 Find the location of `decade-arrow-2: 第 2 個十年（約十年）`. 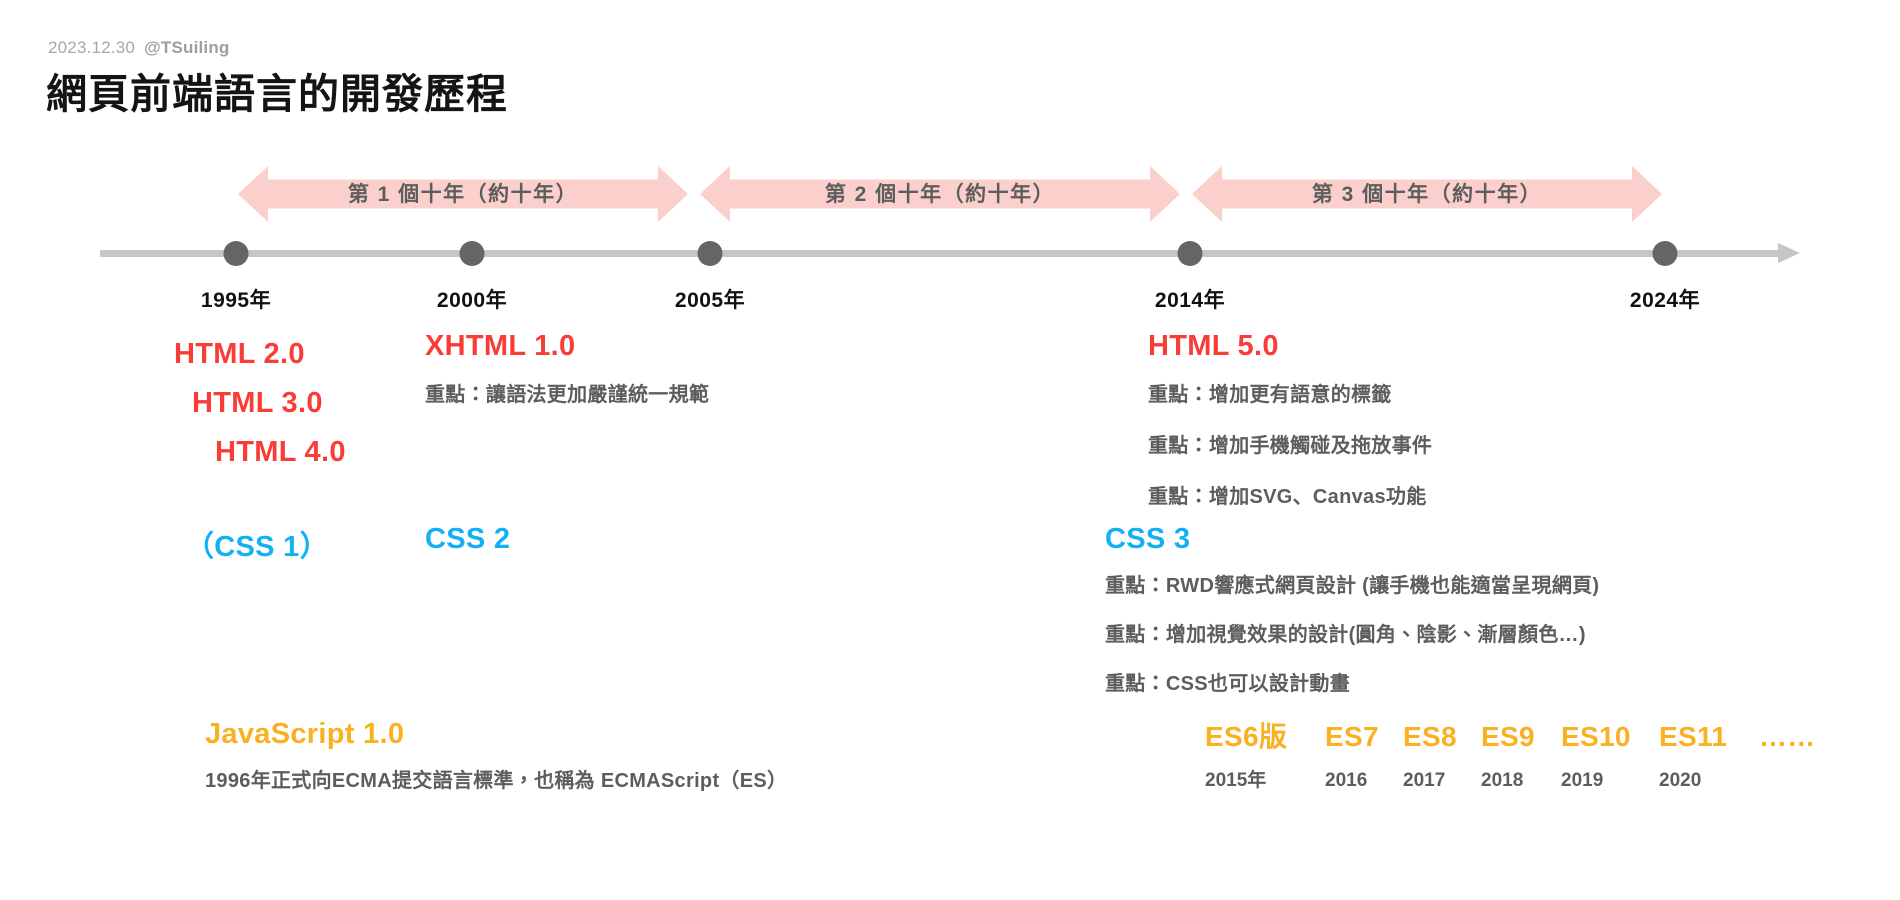

decade-arrow-2: 第 2 個十年（約十年） is located at coordinates (940, 194).